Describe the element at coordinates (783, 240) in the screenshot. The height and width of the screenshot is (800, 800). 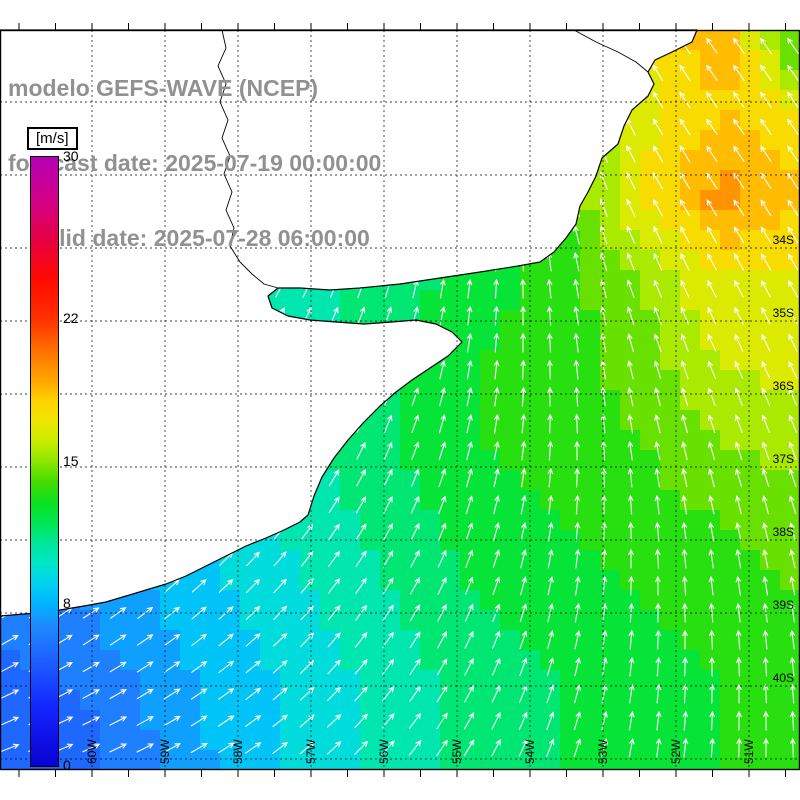
I see `lat-label: 34S` at that location.